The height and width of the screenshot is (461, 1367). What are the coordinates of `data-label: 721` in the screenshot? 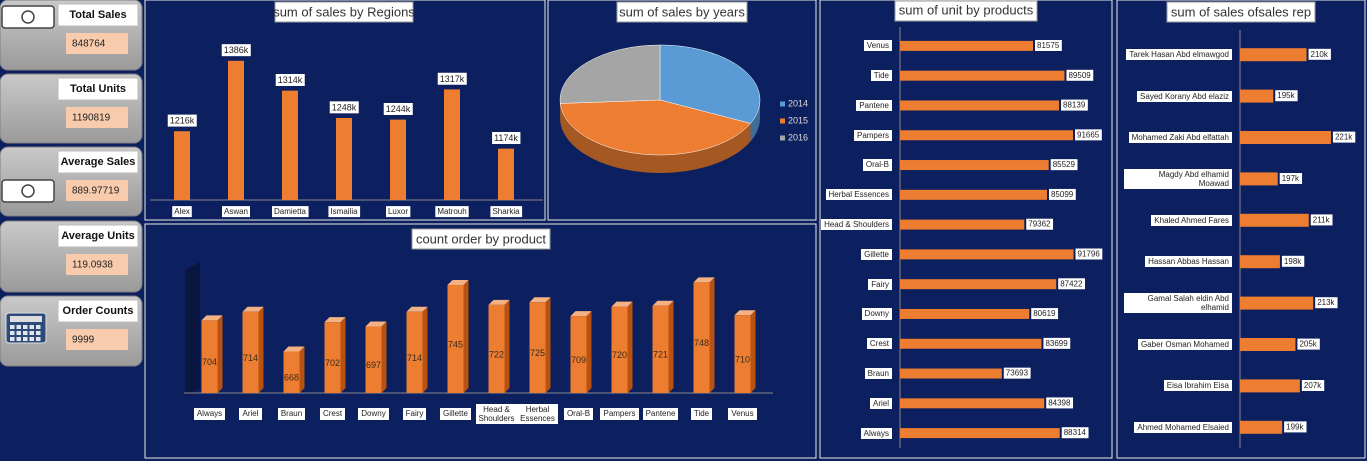 It's located at (660, 355).